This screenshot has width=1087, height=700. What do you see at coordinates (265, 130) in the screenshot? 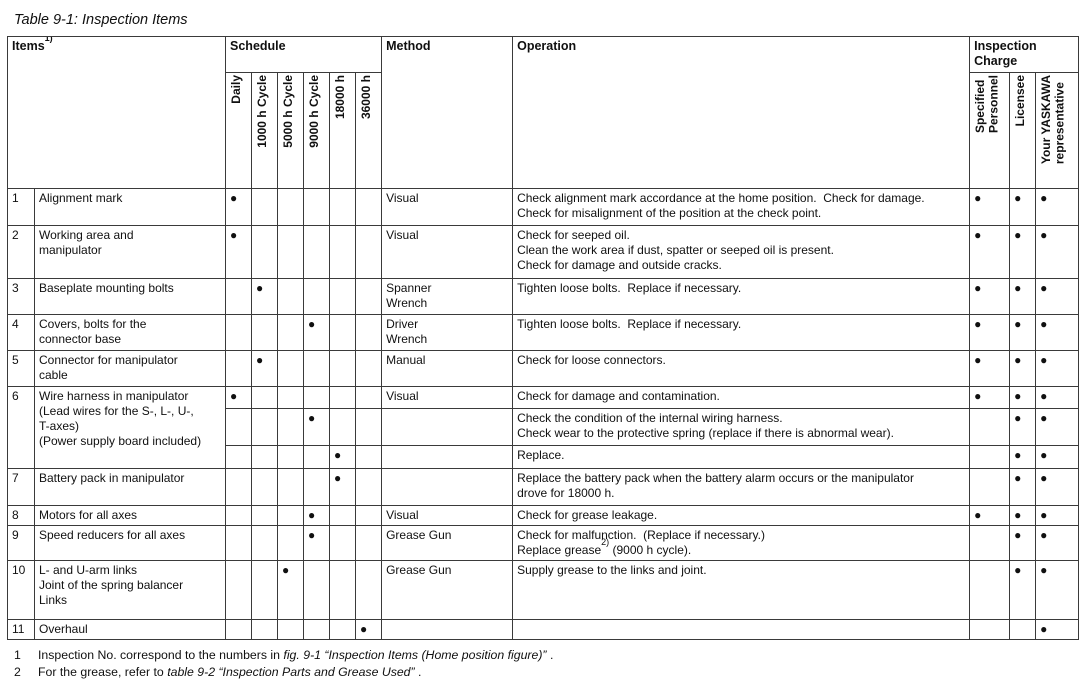
I see `header-schedule-1000h: 1000 h Cycle` at bounding box center [265, 130].